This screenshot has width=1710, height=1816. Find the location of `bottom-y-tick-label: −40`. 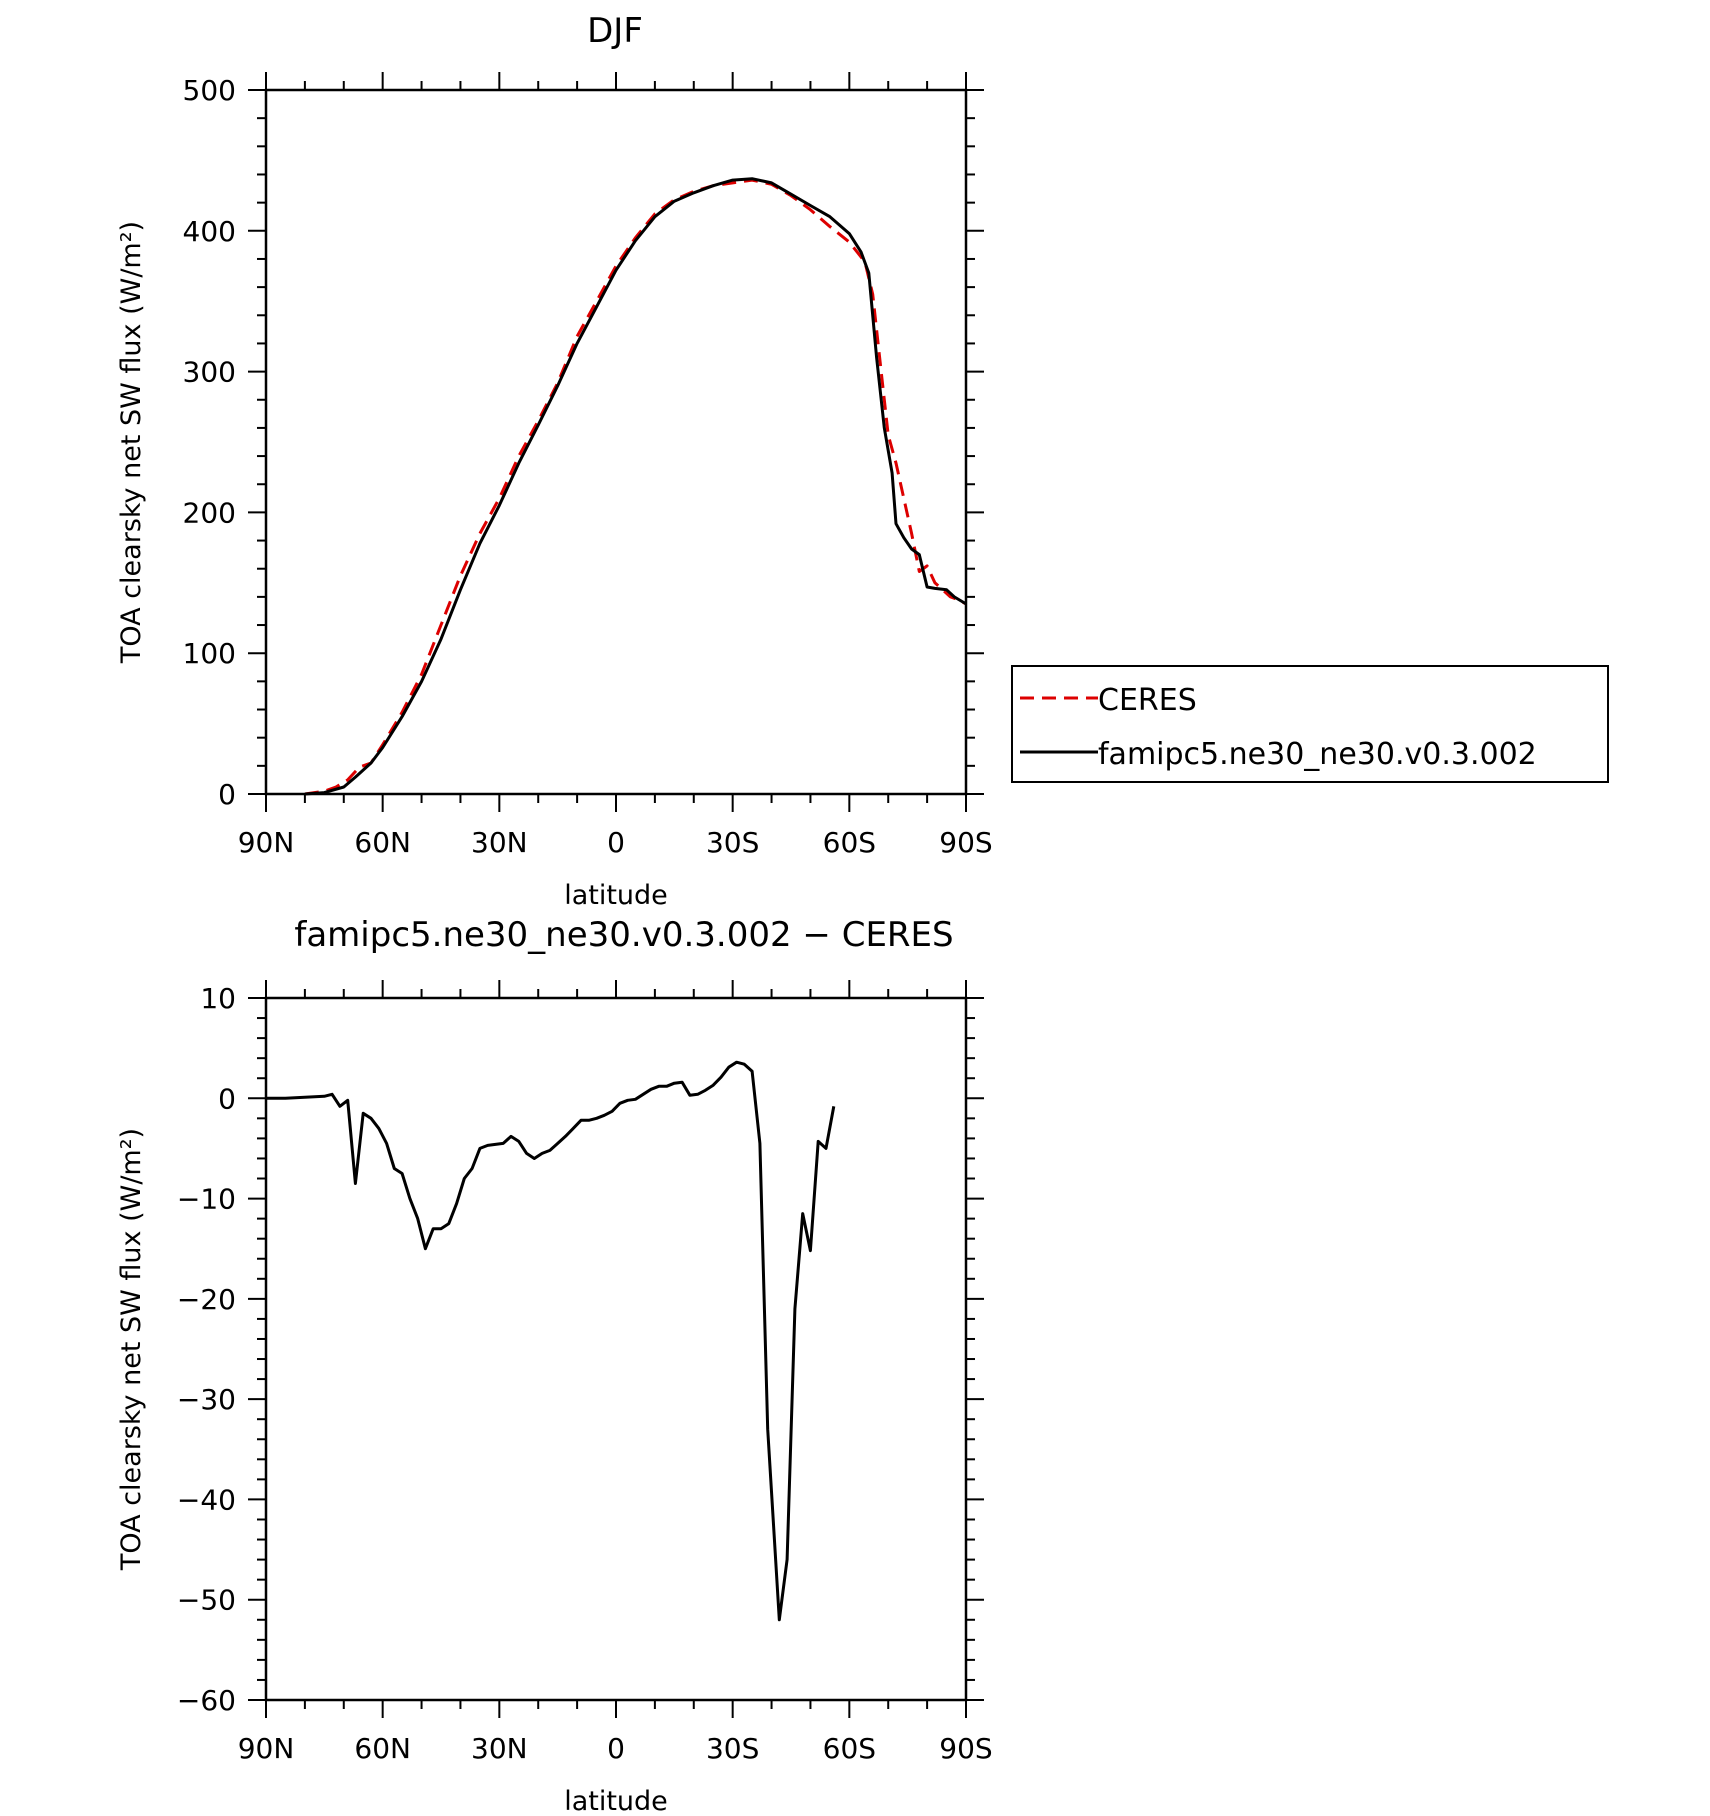

bottom-y-tick-label: −40 is located at coordinates (206, 1499).